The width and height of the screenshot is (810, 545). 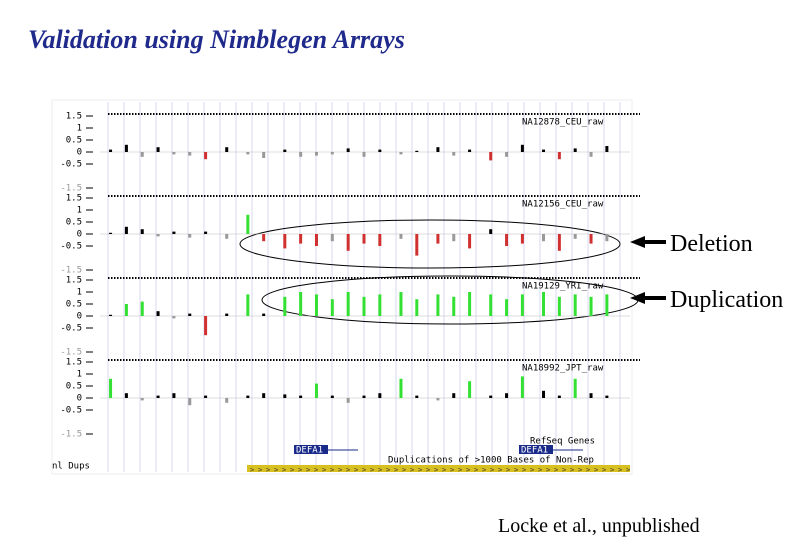 What do you see at coordinates (563, 369) in the screenshot?
I see `track-name: NA18992_JPT_raw` at bounding box center [563, 369].